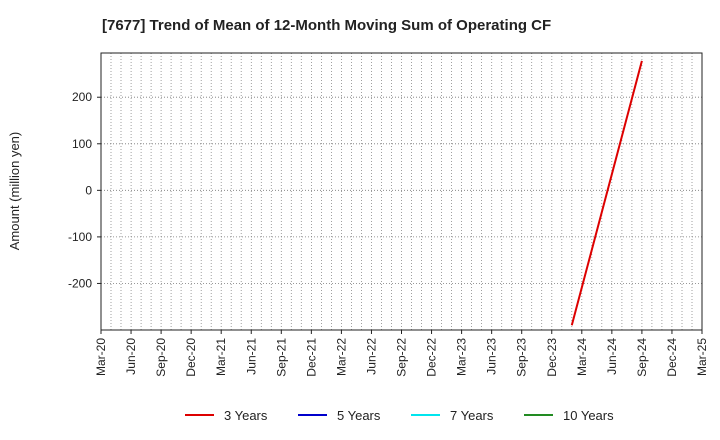 The width and height of the screenshot is (720, 440). I want to click on x-tick-label: Sep-21, so click(281, 357).